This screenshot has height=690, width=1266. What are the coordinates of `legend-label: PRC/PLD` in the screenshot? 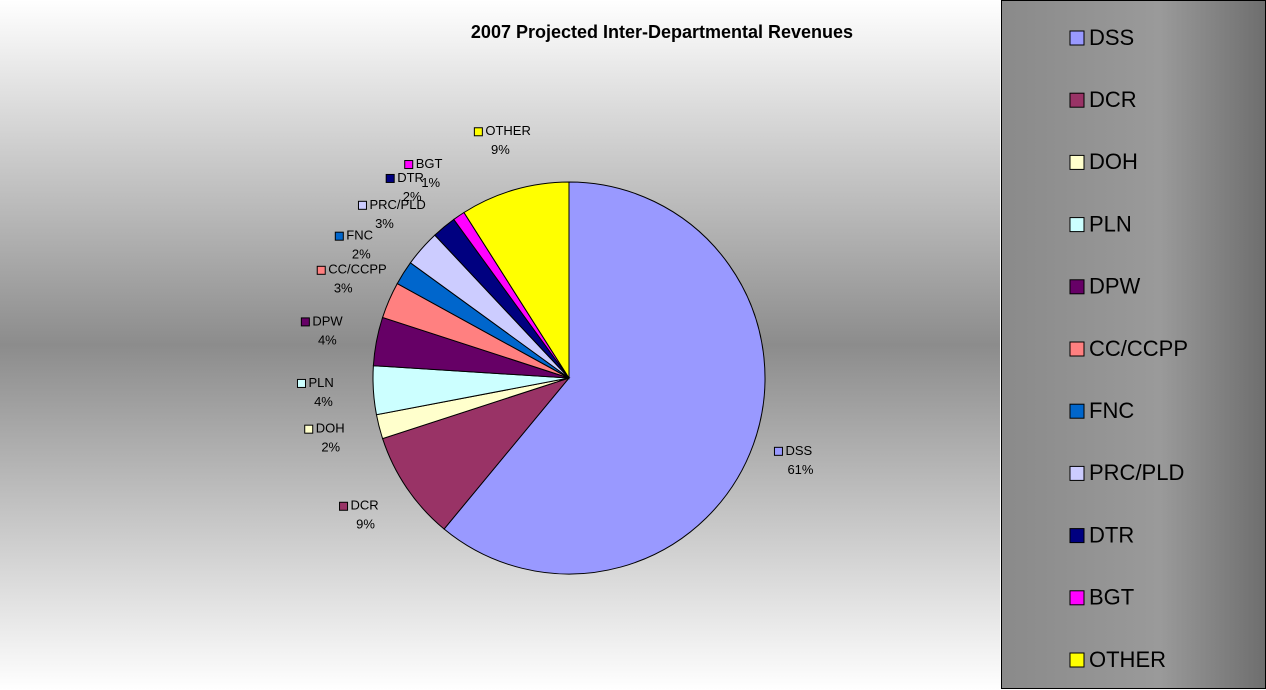 It's located at (1136, 472).